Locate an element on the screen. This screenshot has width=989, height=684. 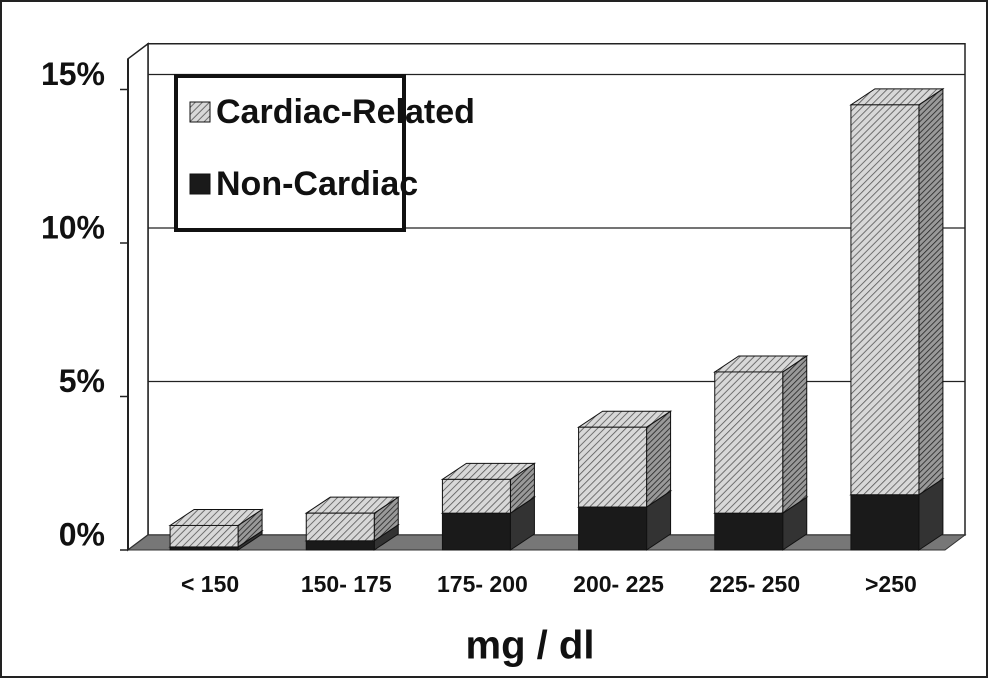
x-tick-label: 225- 250 is located at coordinates (754, 584).